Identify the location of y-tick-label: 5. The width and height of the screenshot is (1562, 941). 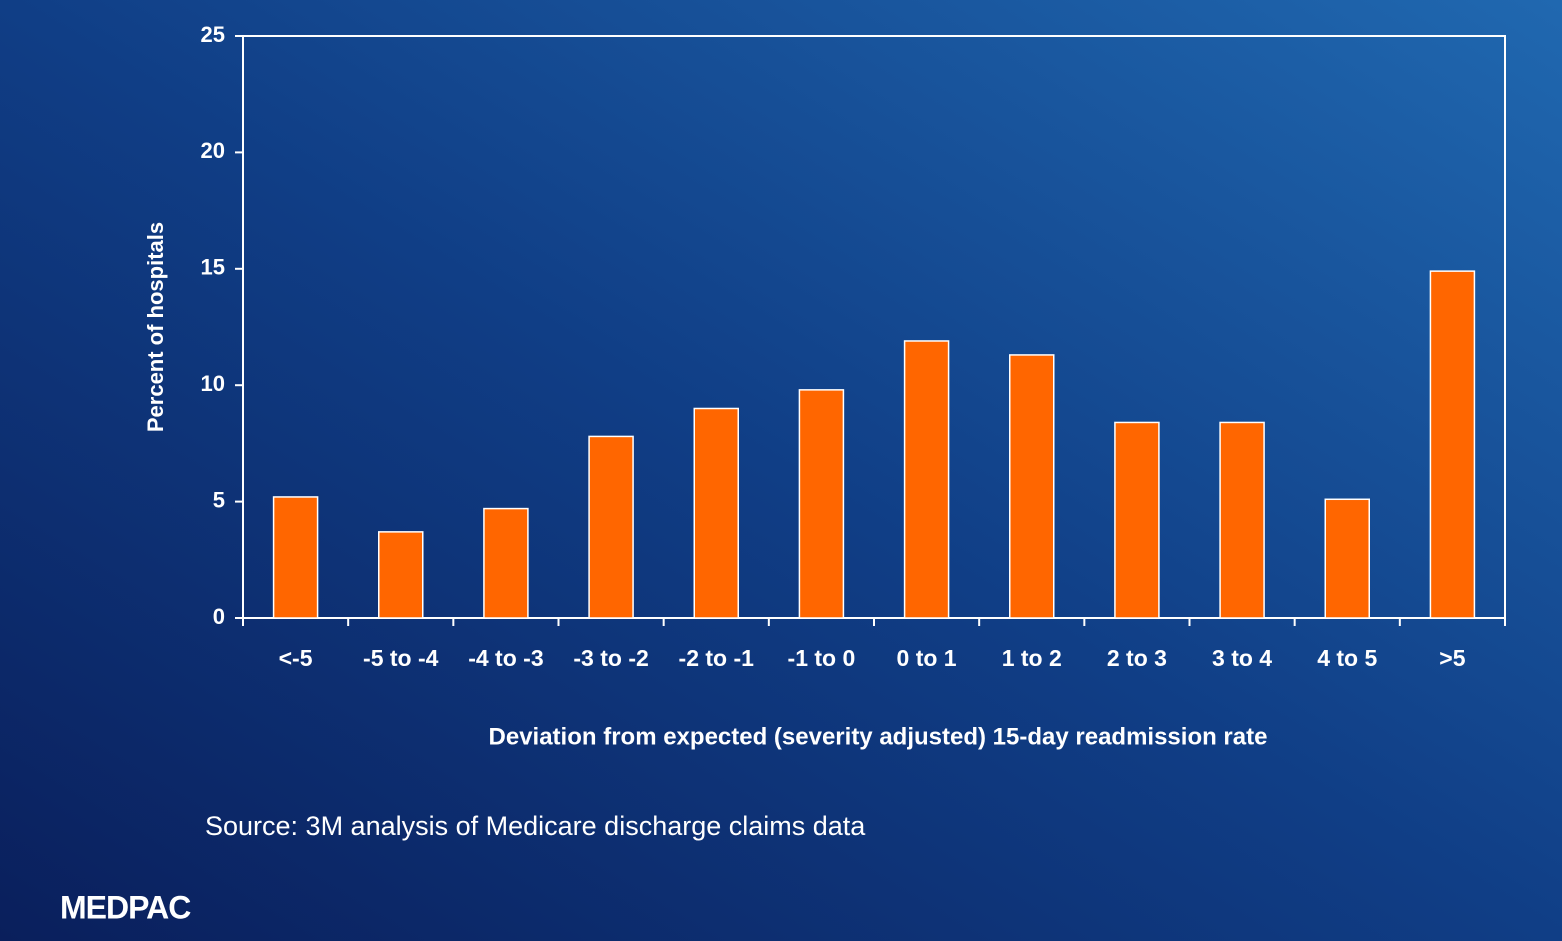
(219, 499).